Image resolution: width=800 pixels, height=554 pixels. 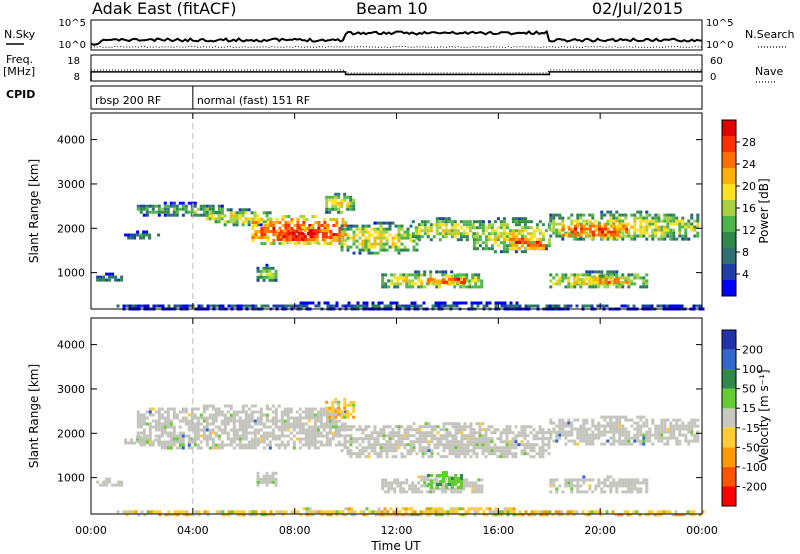 What do you see at coordinates (71, 478) in the screenshot?
I see `y-tick-label: 1000` at bounding box center [71, 478].